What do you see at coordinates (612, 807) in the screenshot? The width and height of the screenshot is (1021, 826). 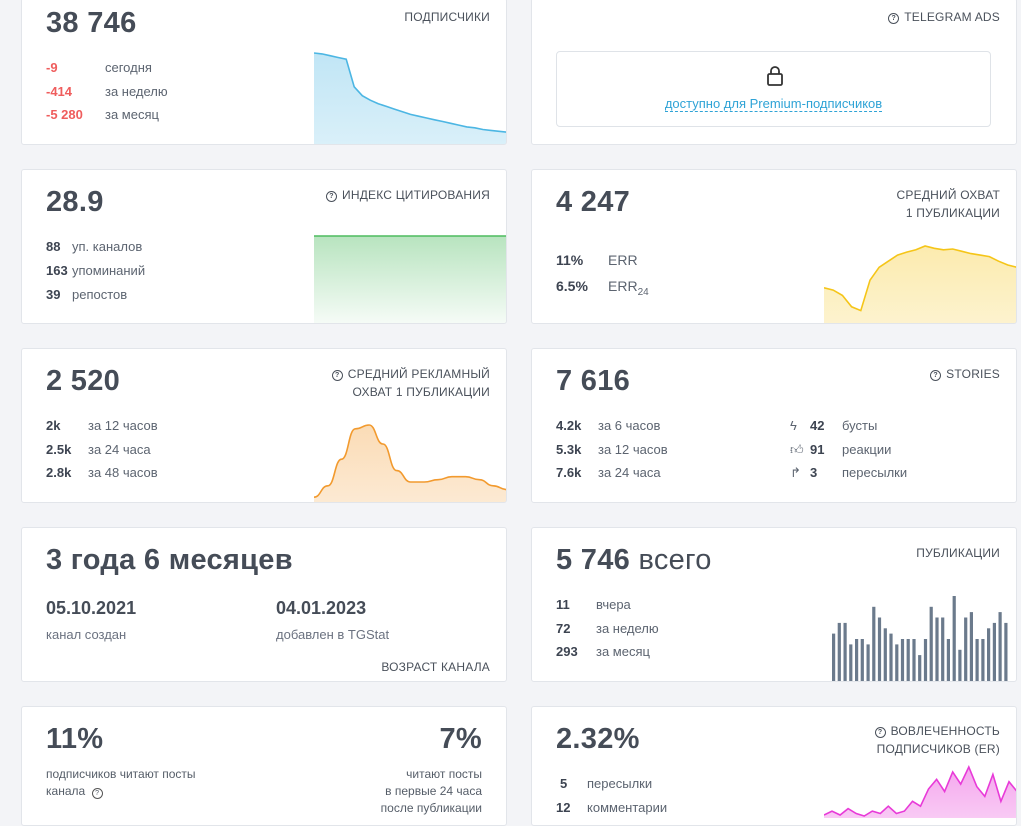 I see `er-row: 12 комментарии` at bounding box center [612, 807].